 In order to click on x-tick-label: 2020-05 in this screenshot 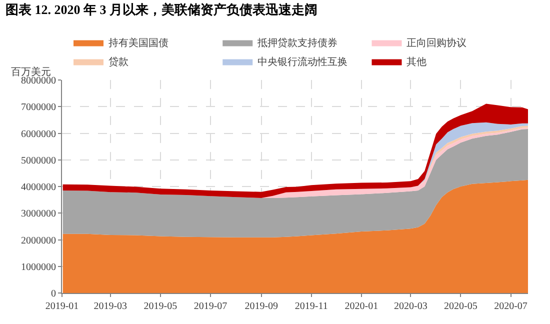, I will do `click(461, 306)`.